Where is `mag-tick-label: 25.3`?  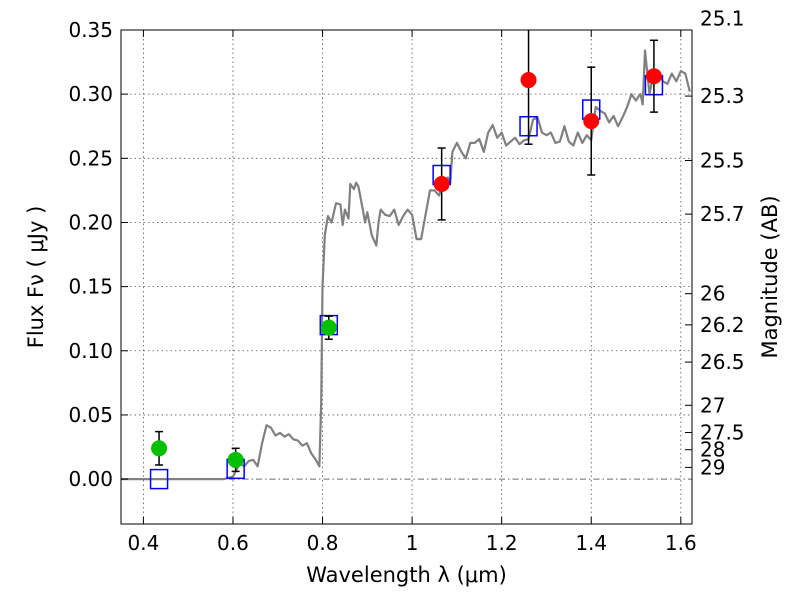 mag-tick-label: 25.3 is located at coordinates (722, 96).